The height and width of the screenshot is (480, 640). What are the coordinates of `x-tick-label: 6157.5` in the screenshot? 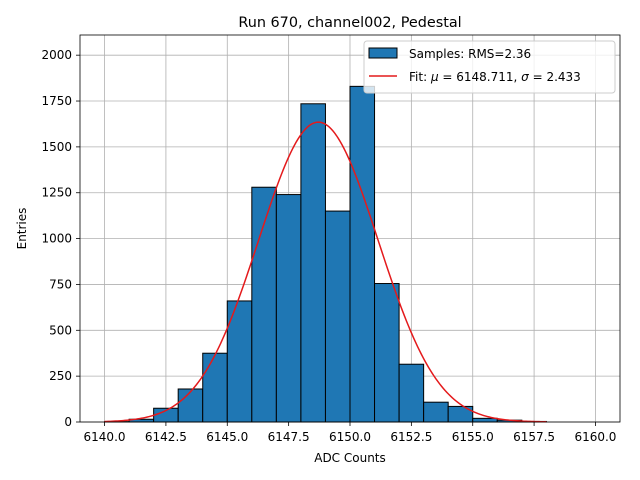 It's located at (534, 437).